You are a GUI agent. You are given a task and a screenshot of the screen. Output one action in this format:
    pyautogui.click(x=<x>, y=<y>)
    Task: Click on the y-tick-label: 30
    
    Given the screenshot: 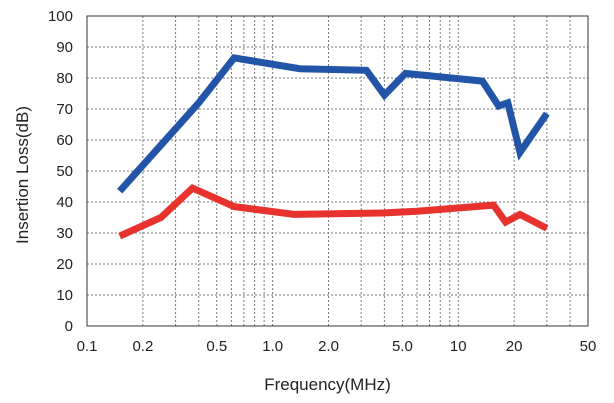 What is the action you would take?
    pyautogui.click(x=64, y=233)
    